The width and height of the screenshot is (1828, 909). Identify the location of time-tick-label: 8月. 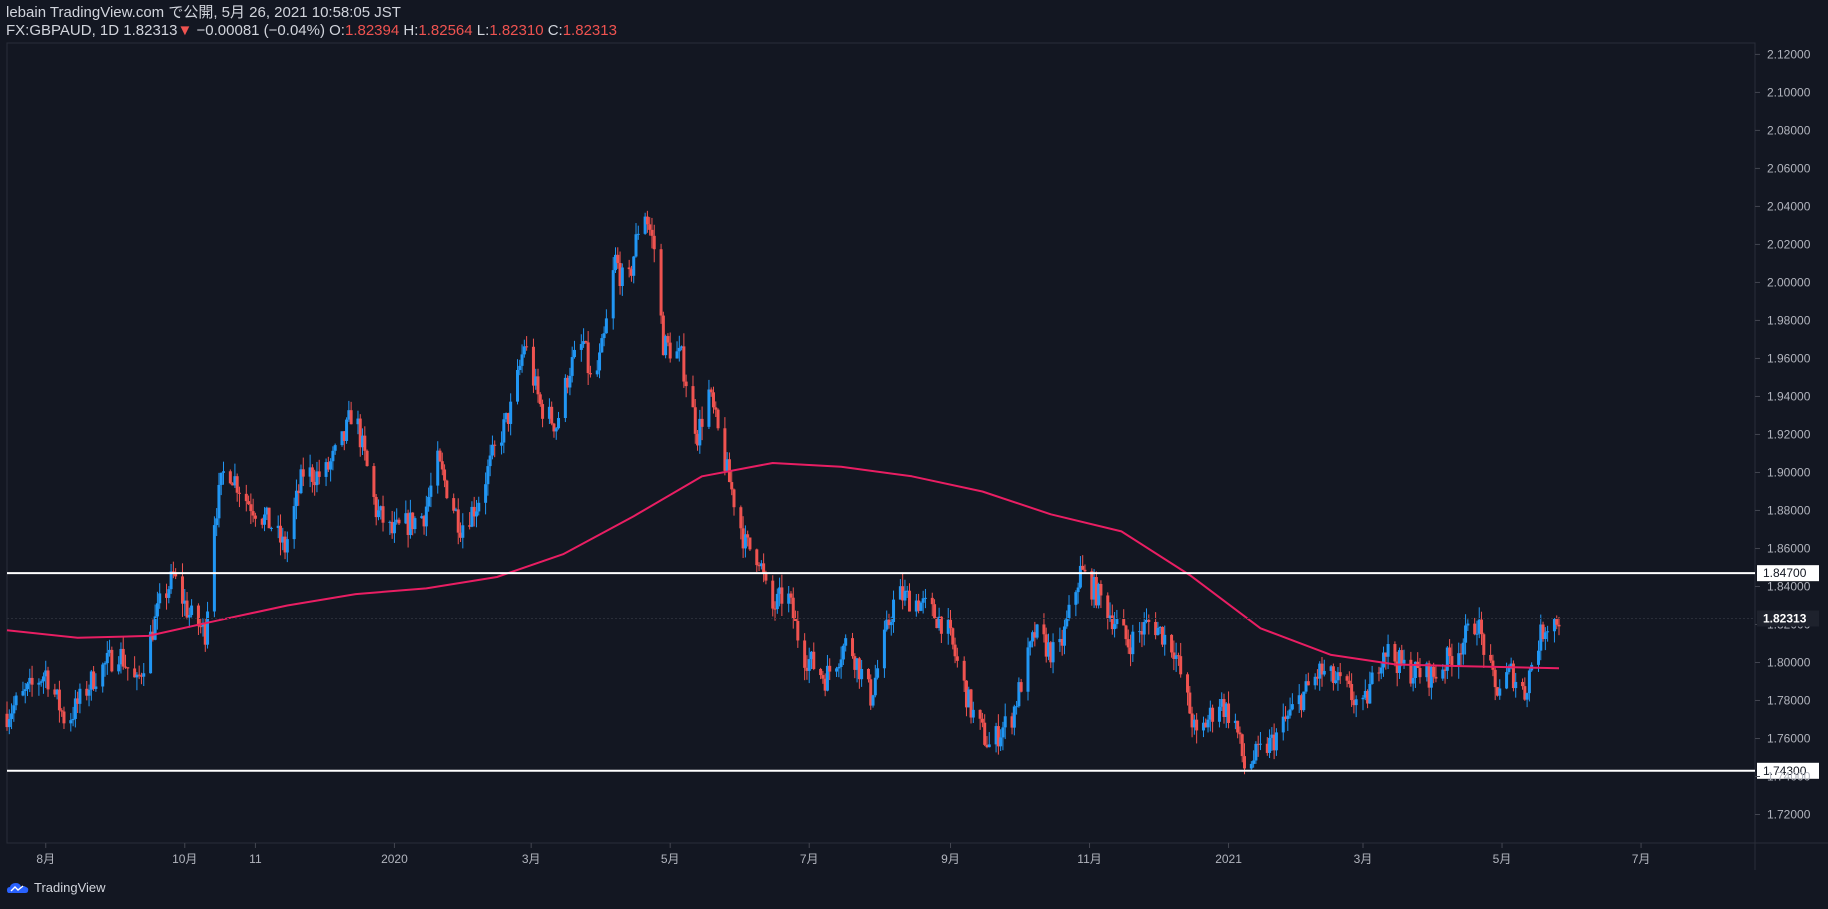
(45, 859).